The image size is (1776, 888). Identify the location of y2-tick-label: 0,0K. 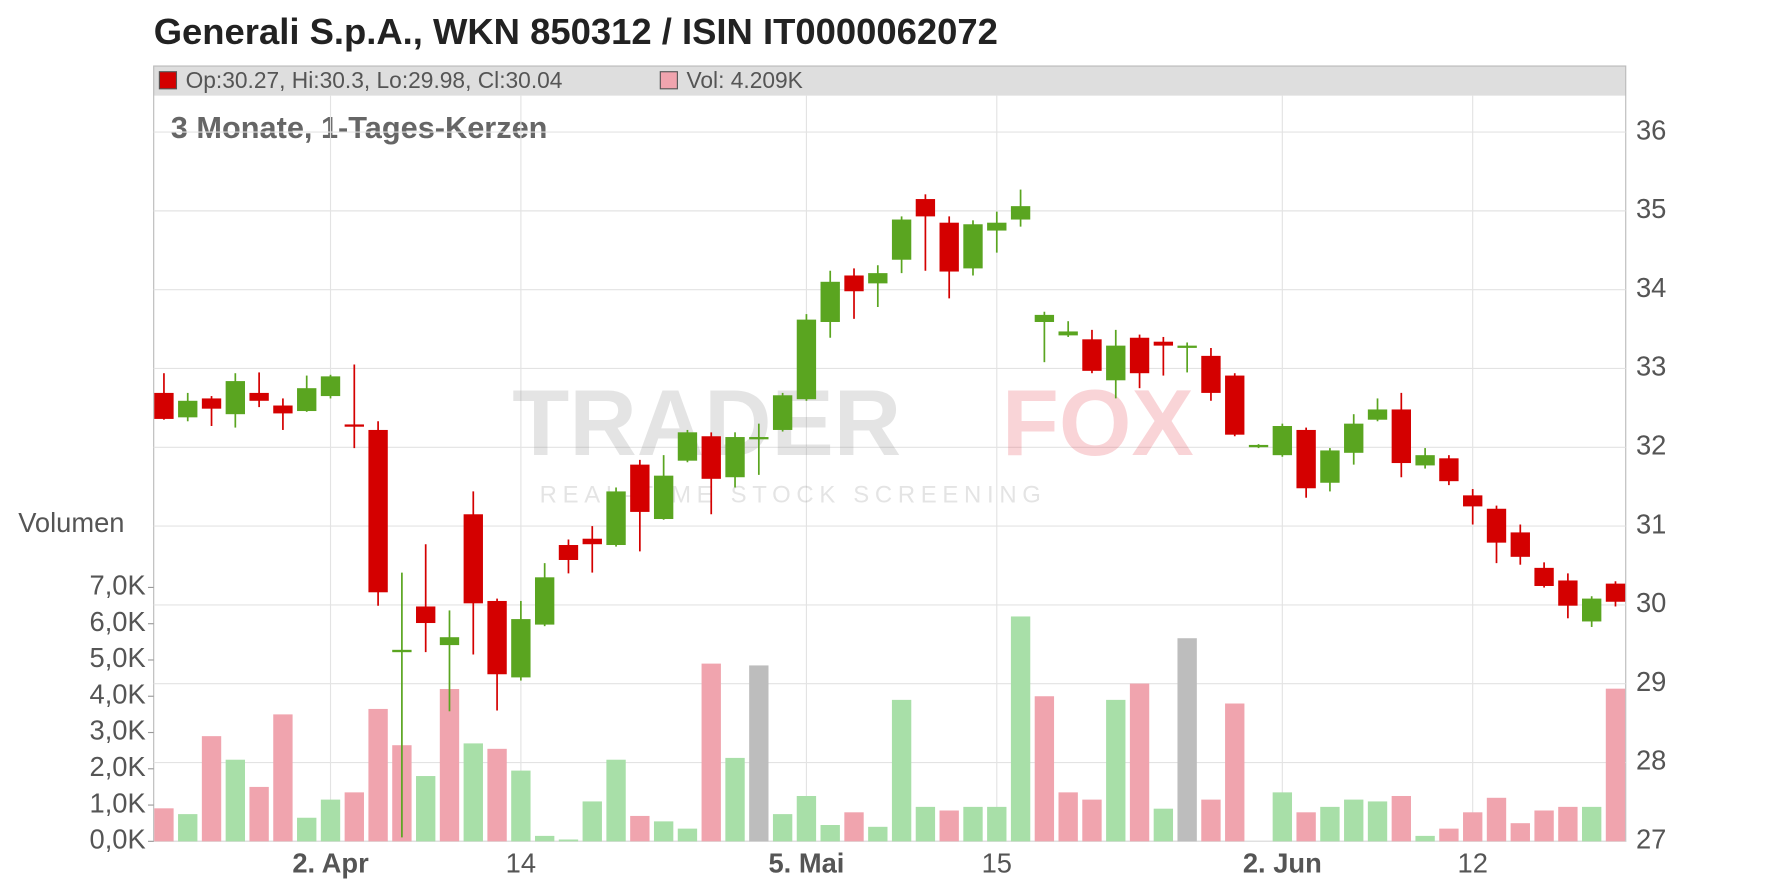
(118, 839).